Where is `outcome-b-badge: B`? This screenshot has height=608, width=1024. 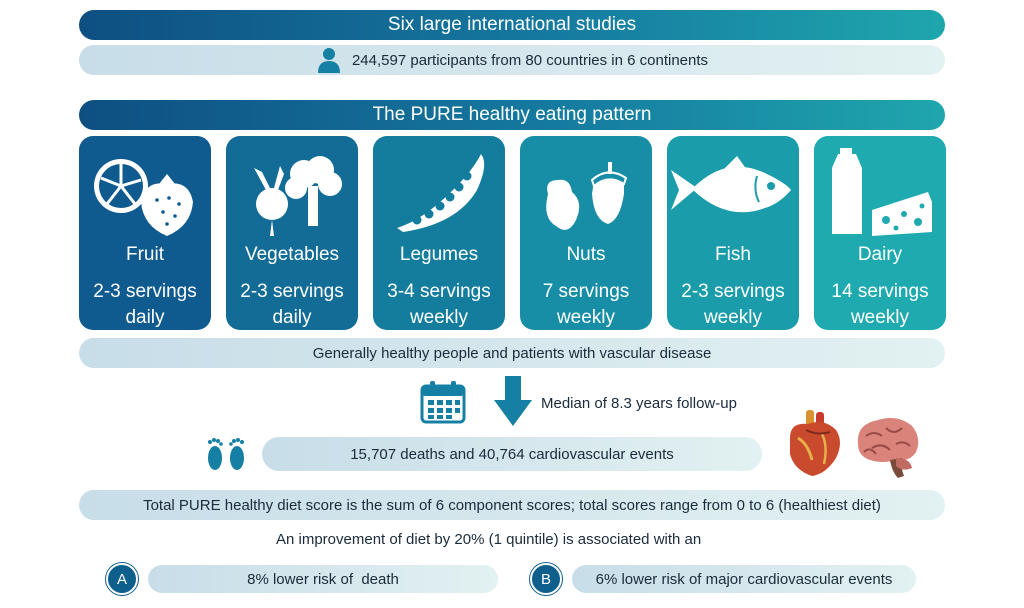 outcome-b-badge: B is located at coordinates (546, 579).